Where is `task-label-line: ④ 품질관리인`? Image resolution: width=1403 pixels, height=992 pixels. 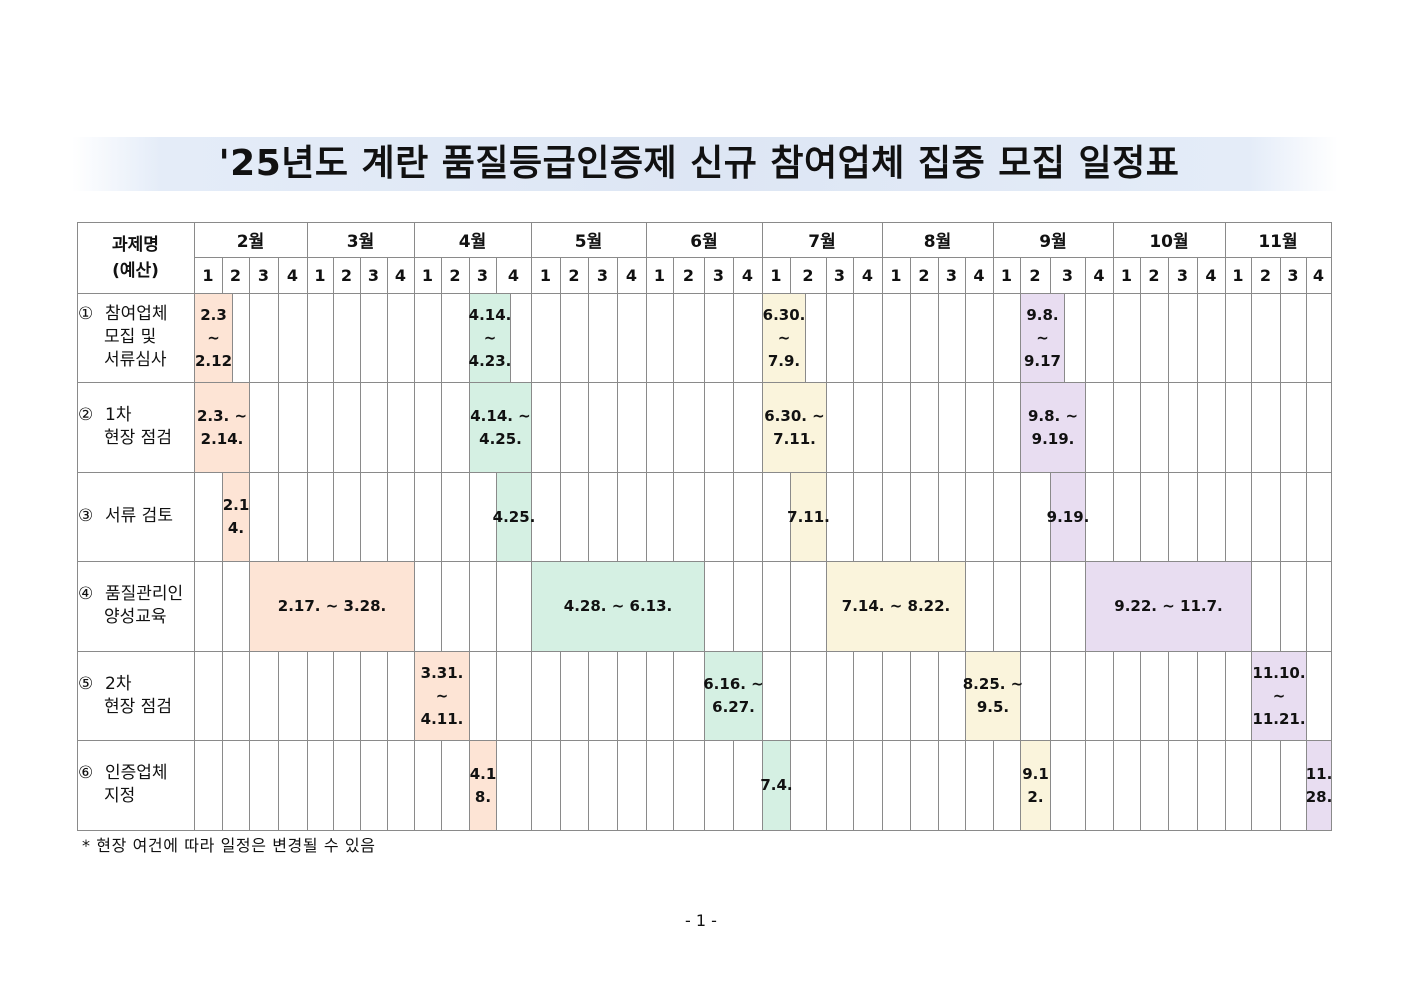 task-label-line: ④ 품질관리인 is located at coordinates (135, 594).